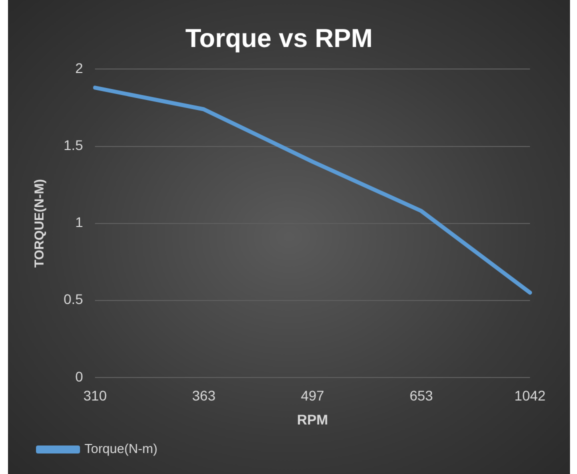 This screenshot has width=577, height=474. Describe the element at coordinates (121, 448) in the screenshot. I see `legend-label: Torque(N-m)` at that location.